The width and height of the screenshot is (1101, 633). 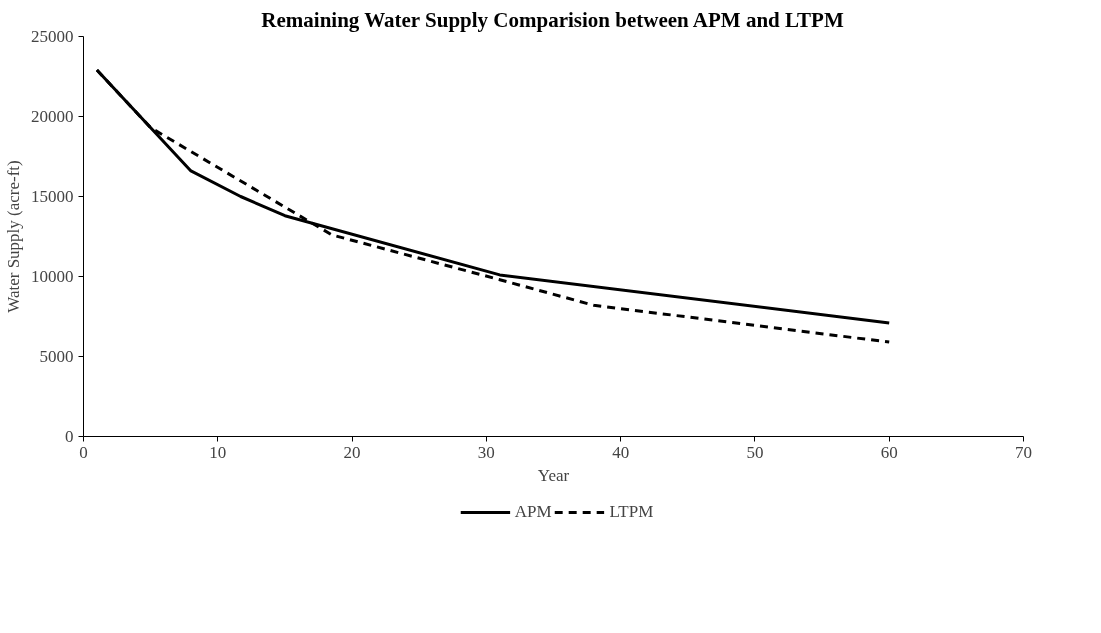 What do you see at coordinates (755, 452) in the screenshot?
I see `x-tick-label: 50` at bounding box center [755, 452].